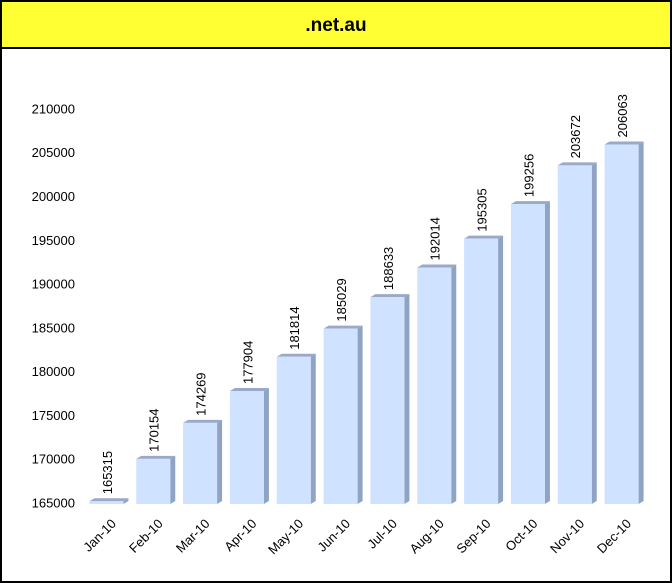 This screenshot has width=672, height=583. What do you see at coordinates (247, 362) in the screenshot?
I see `value-label: 177904` at bounding box center [247, 362].